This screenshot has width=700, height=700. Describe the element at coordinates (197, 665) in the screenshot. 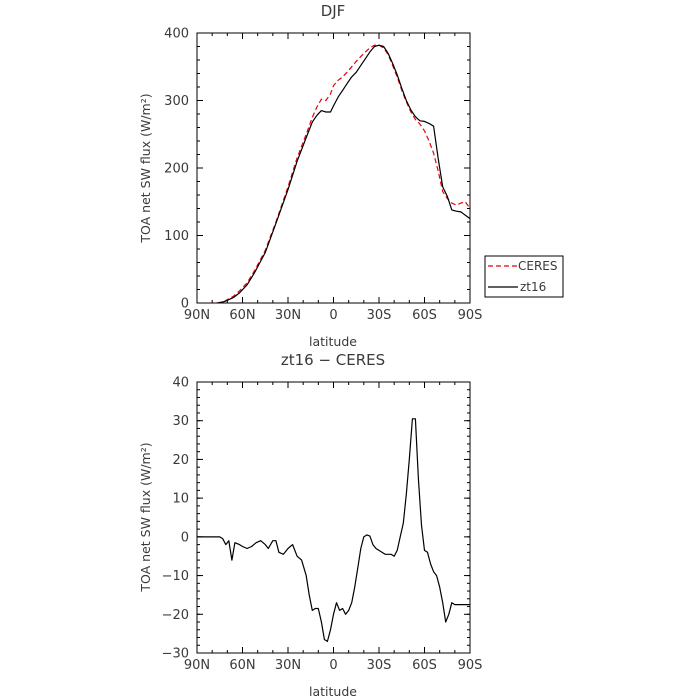

I see `bottom-x-tick-label: 90N` at that location.